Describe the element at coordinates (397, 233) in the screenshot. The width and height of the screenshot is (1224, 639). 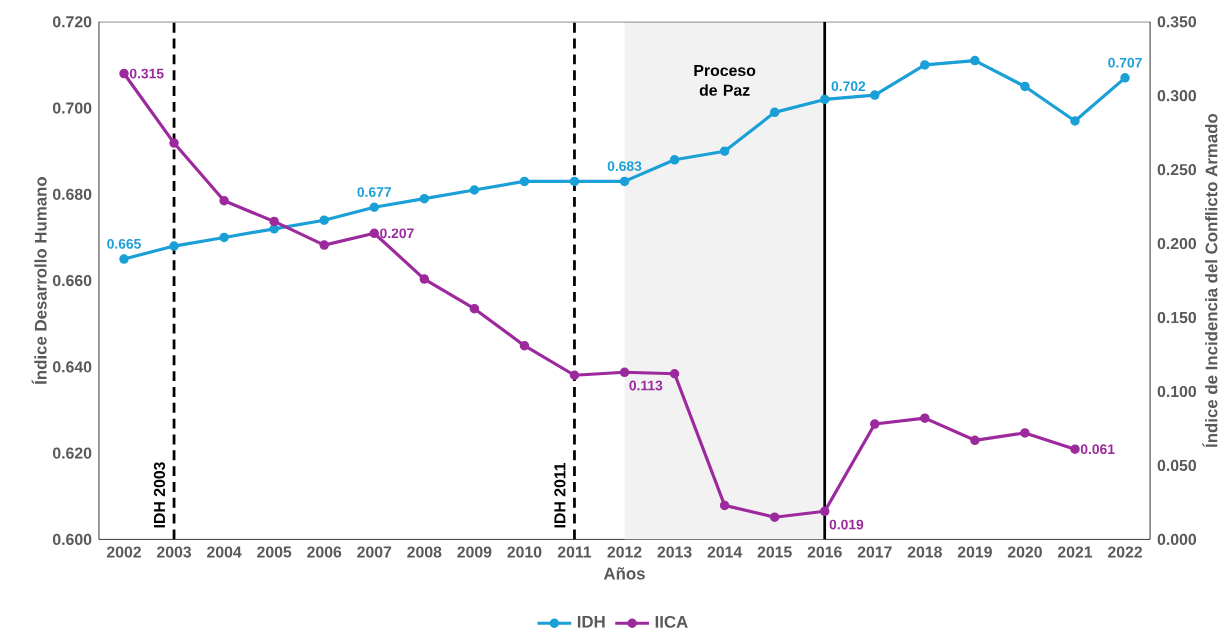
I see `data-label: 0.207` at that location.